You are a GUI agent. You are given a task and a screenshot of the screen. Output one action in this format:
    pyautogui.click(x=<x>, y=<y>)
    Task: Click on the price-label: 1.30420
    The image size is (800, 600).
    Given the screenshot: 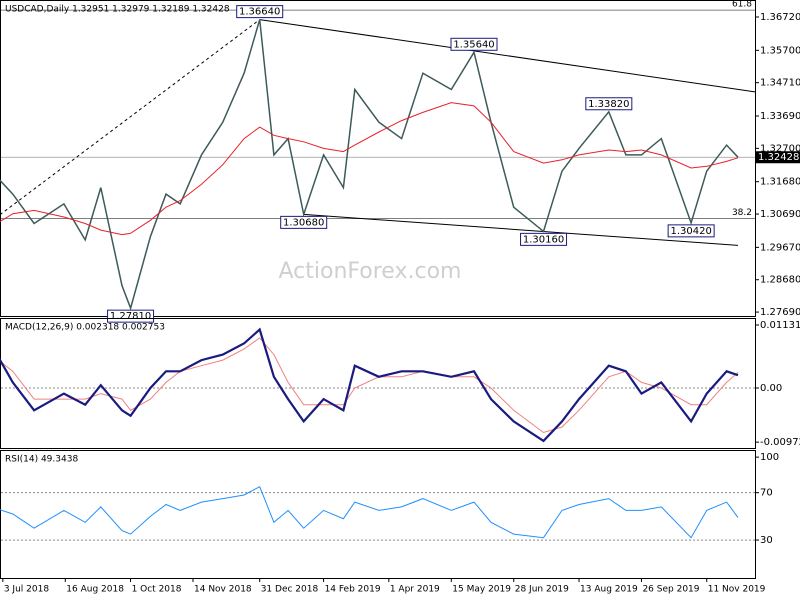 What is the action you would take?
    pyautogui.click(x=690, y=231)
    